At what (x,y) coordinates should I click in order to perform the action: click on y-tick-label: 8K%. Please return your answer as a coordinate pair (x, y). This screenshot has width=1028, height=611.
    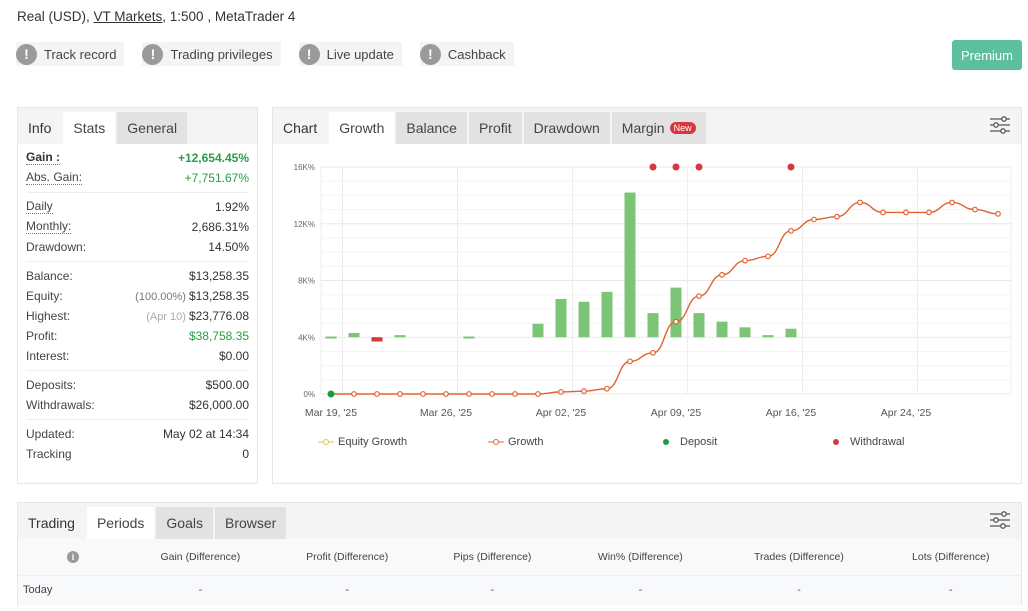
    Looking at the image, I should click on (306, 281).